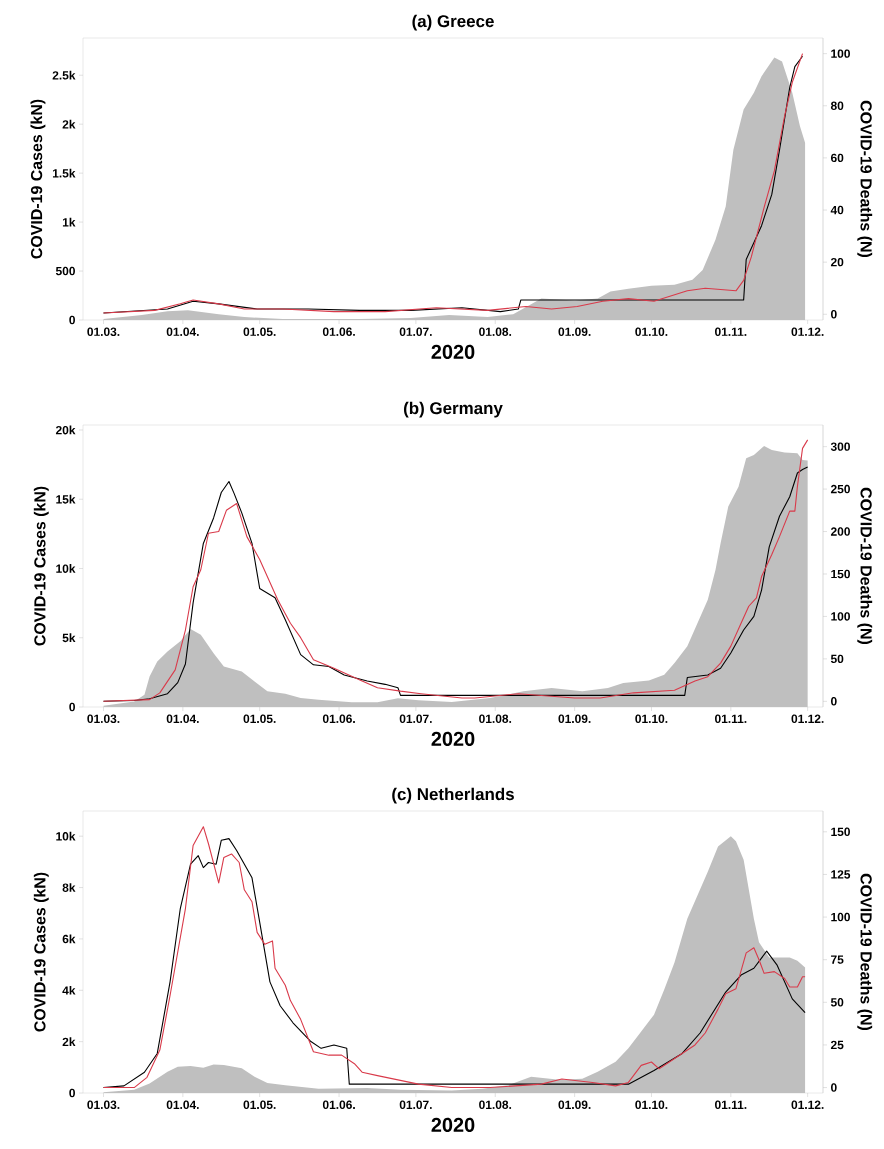 The height and width of the screenshot is (1149, 884). I want to click on y2-tick-label: 60, so click(837, 158).